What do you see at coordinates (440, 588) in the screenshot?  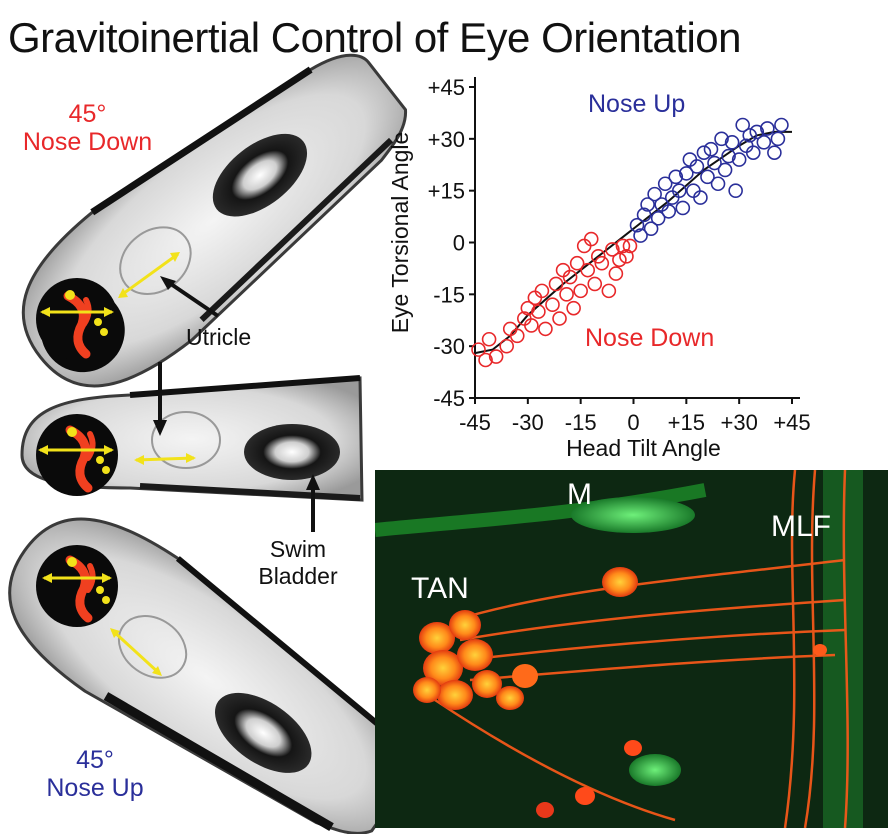 I see `label-tan: TAN` at bounding box center [440, 588].